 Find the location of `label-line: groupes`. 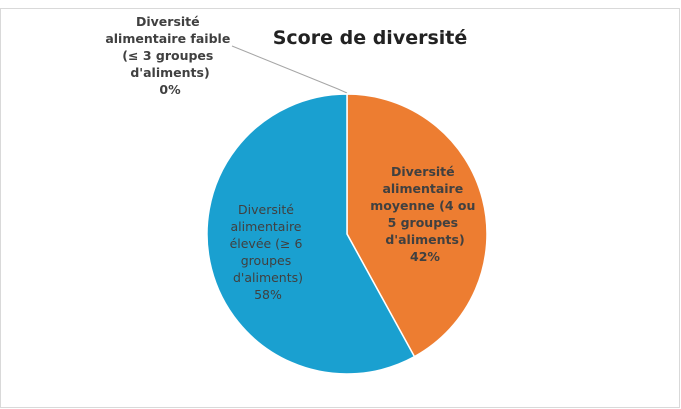

label-line: groupes is located at coordinates (268, 260).